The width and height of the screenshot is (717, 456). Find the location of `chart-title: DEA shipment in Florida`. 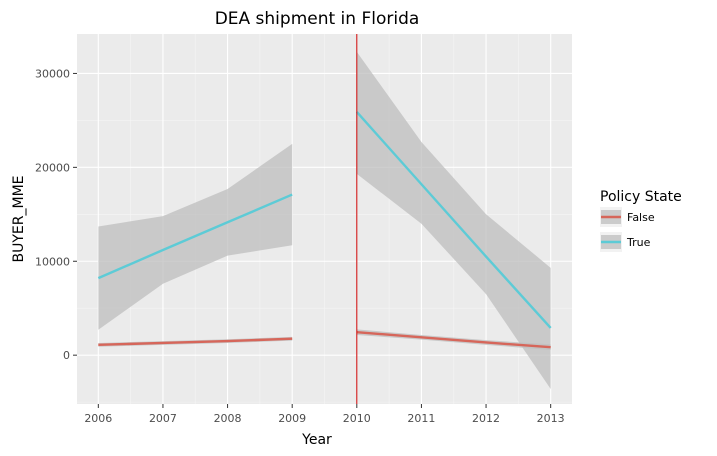

chart-title: DEA shipment in Florida is located at coordinates (317, 19).